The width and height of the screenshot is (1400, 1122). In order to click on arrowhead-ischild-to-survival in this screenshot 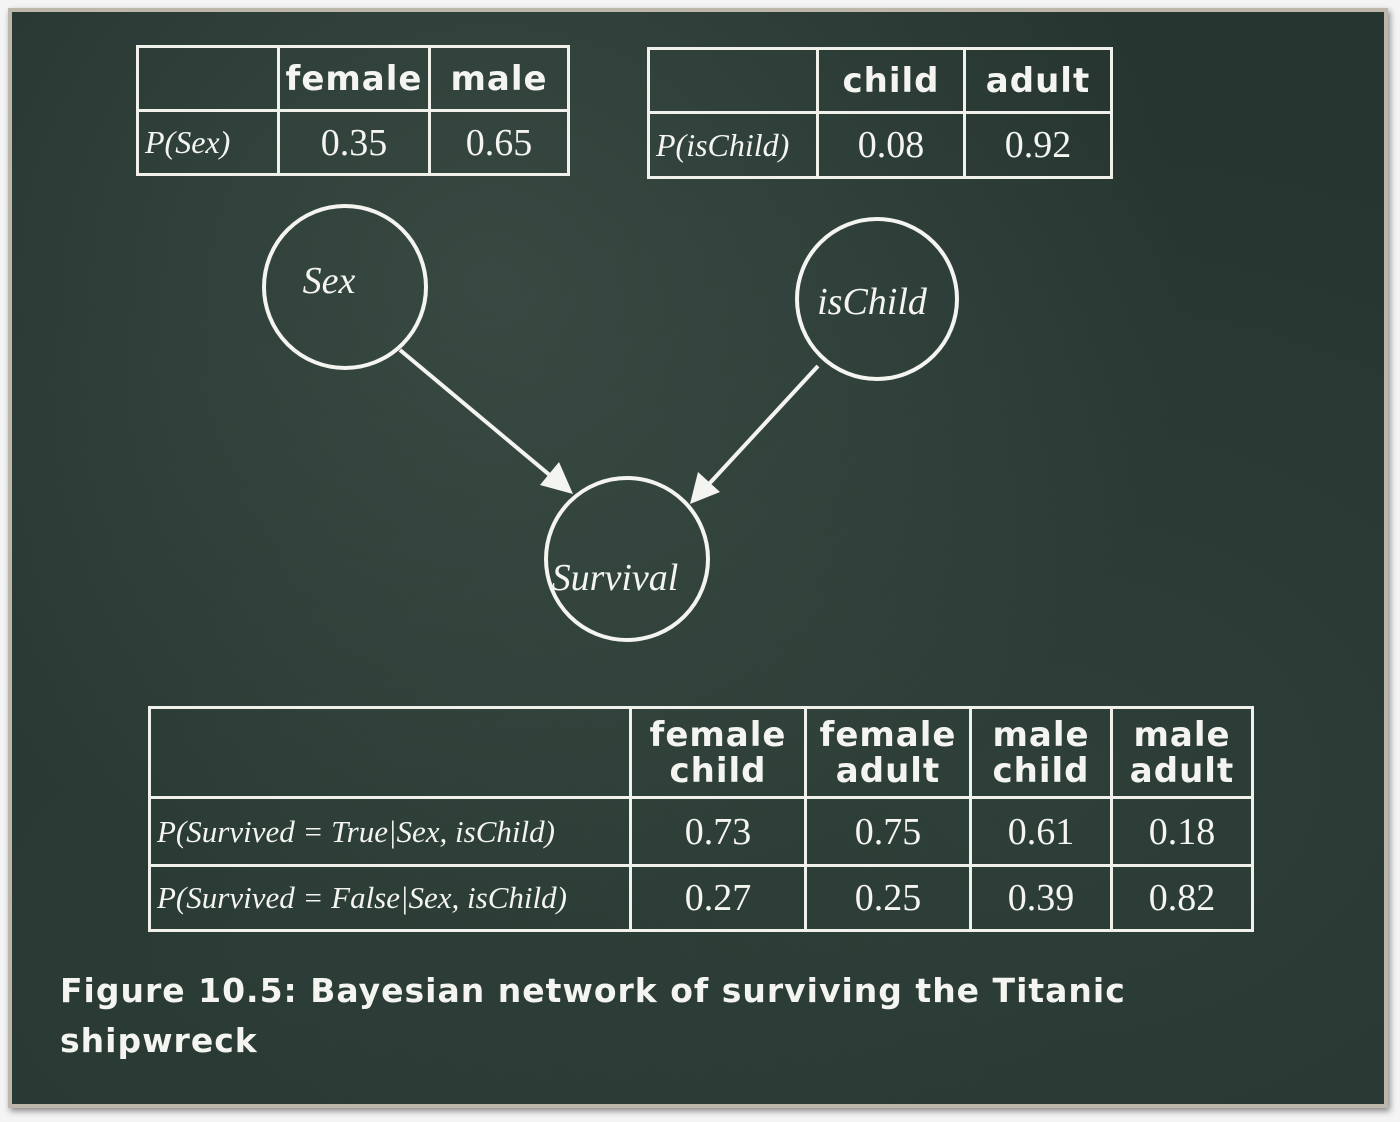, I will do `click(705, 488)`.